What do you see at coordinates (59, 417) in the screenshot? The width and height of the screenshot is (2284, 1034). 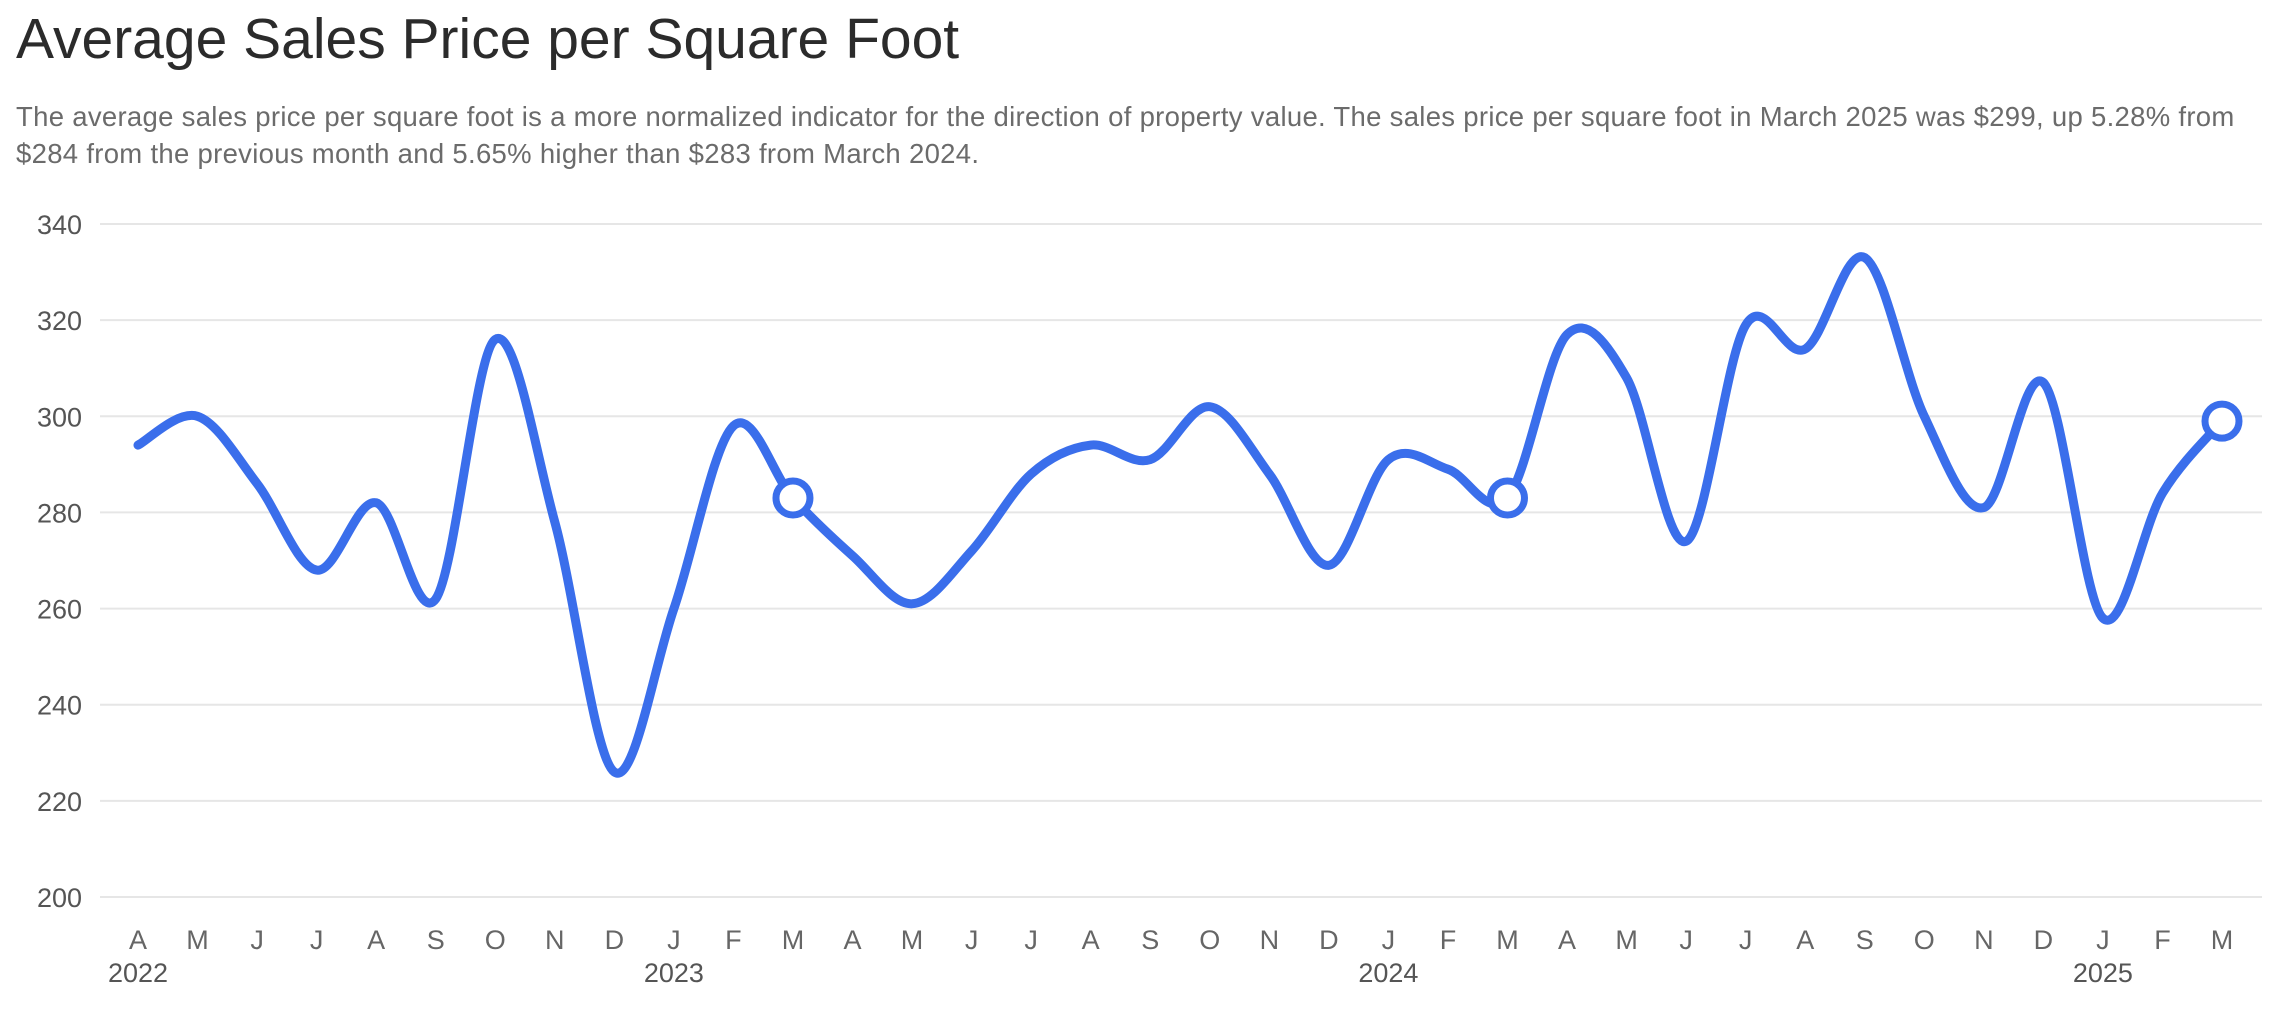 I see `y-tick-label: 300` at bounding box center [59, 417].